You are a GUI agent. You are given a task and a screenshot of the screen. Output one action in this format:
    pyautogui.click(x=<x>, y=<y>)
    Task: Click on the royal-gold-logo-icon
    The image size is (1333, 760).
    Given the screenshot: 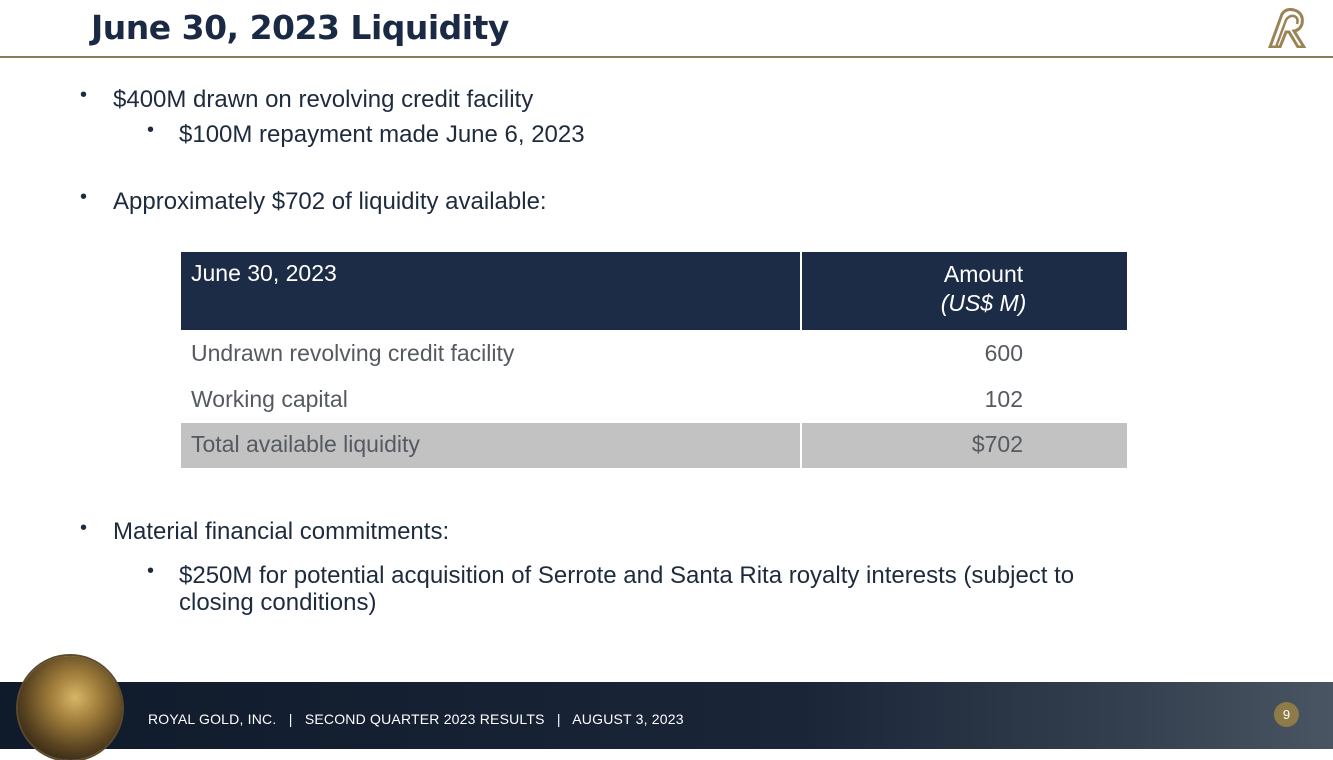 What is the action you would take?
    pyautogui.click(x=1287, y=28)
    